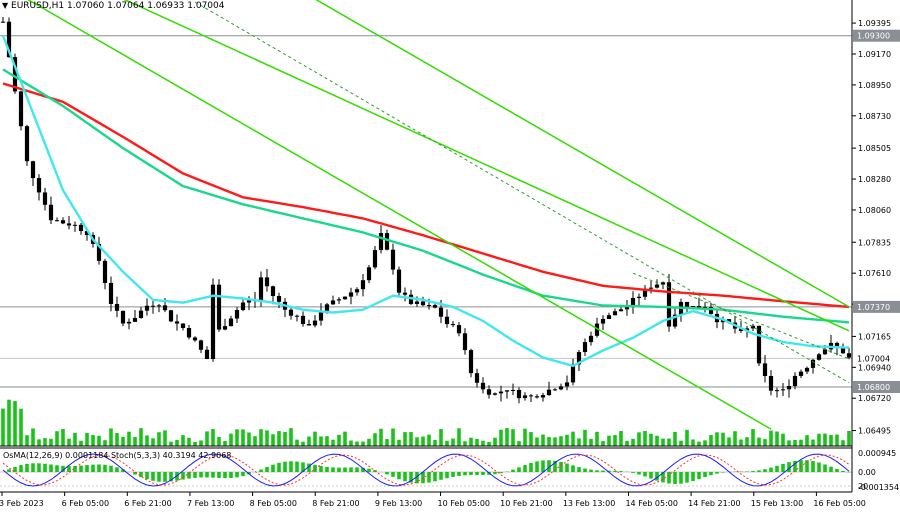 The image size is (900, 513). I want to click on oscillator-tick-label: 0.00, so click(867, 472).